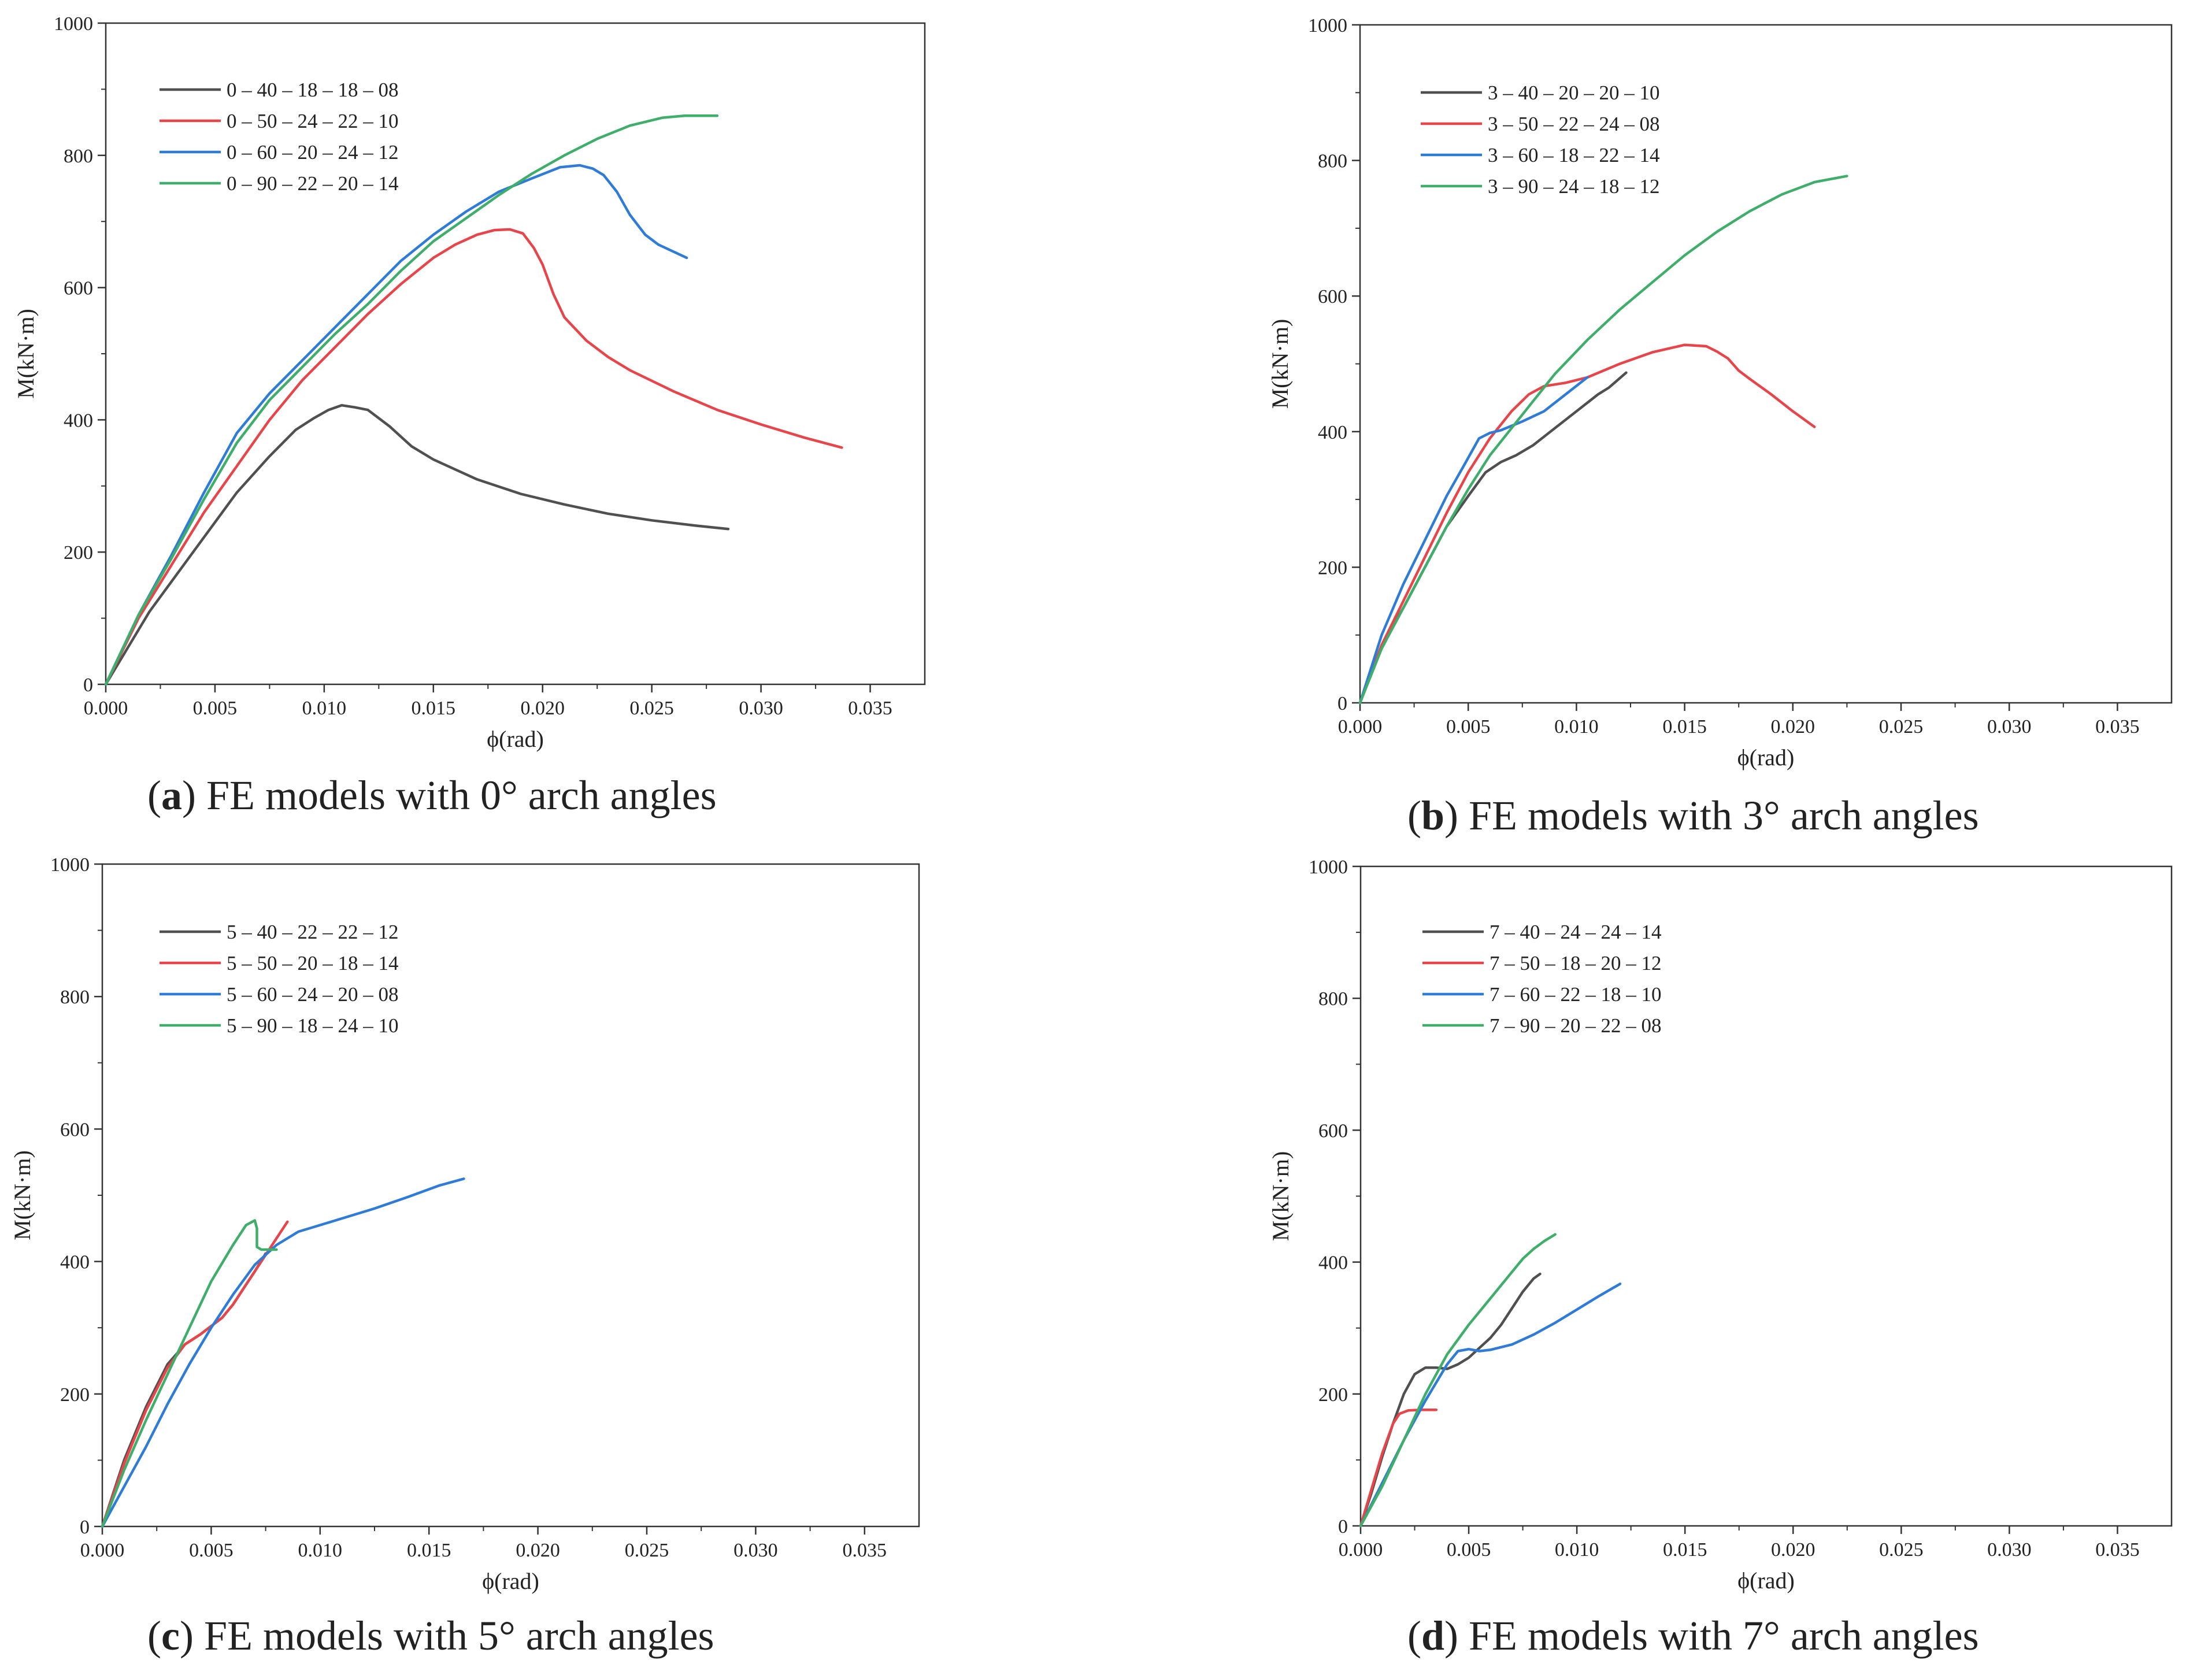  Describe the element at coordinates (1576, 994) in the screenshot. I see `legend-label-3: 7 – 60 – 22 – 18 – 10` at that location.